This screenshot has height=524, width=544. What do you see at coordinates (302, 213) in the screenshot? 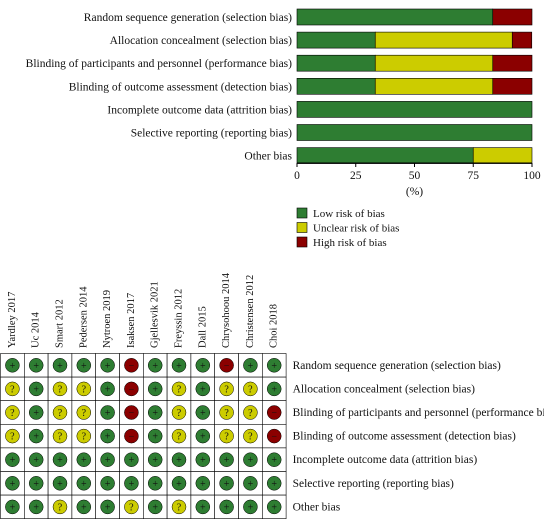
I see `legend-swatch` at bounding box center [302, 213].